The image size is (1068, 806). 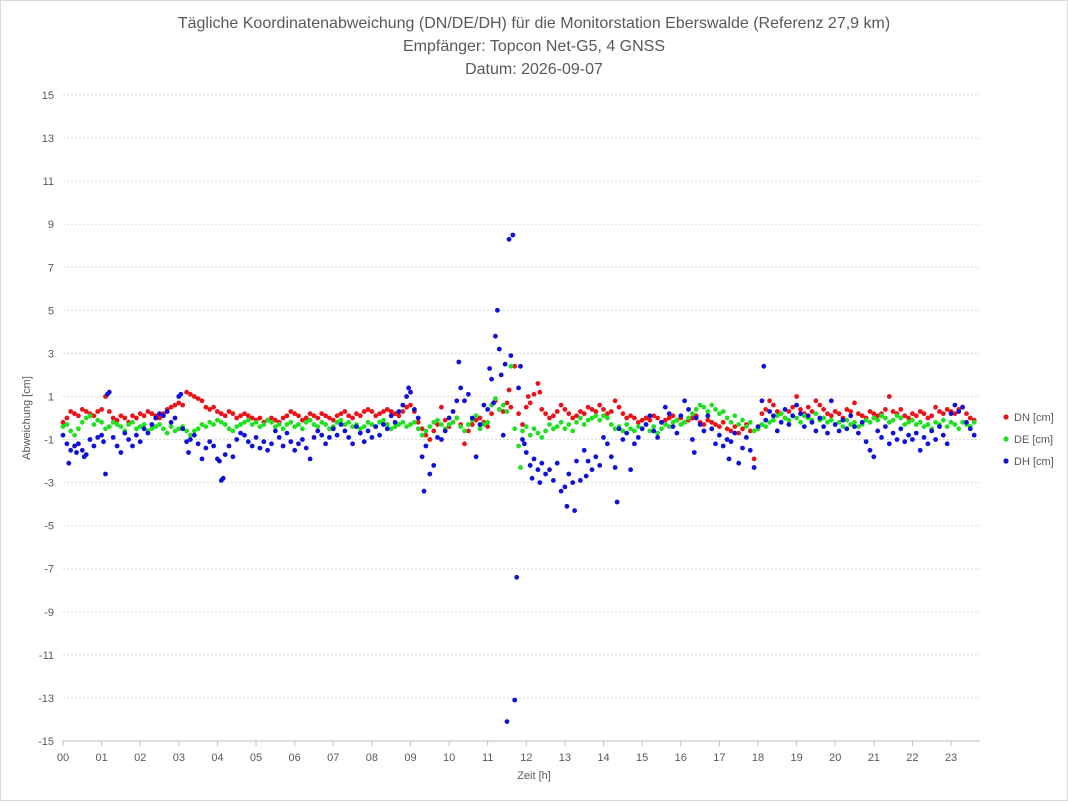 What do you see at coordinates (333, 758) in the screenshot?
I see `x-tick-label: 07` at bounding box center [333, 758].